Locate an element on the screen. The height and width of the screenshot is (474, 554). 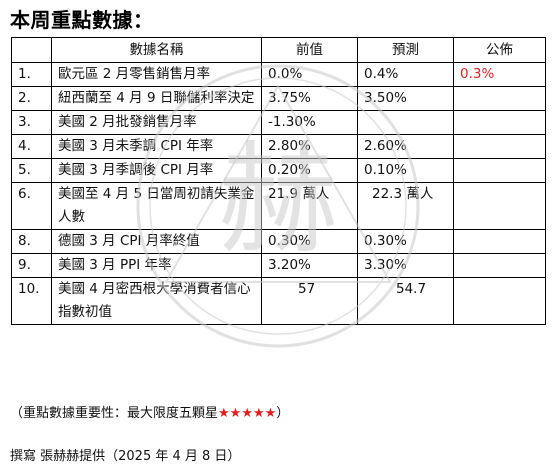
row-number: 5. is located at coordinates (31, 170).